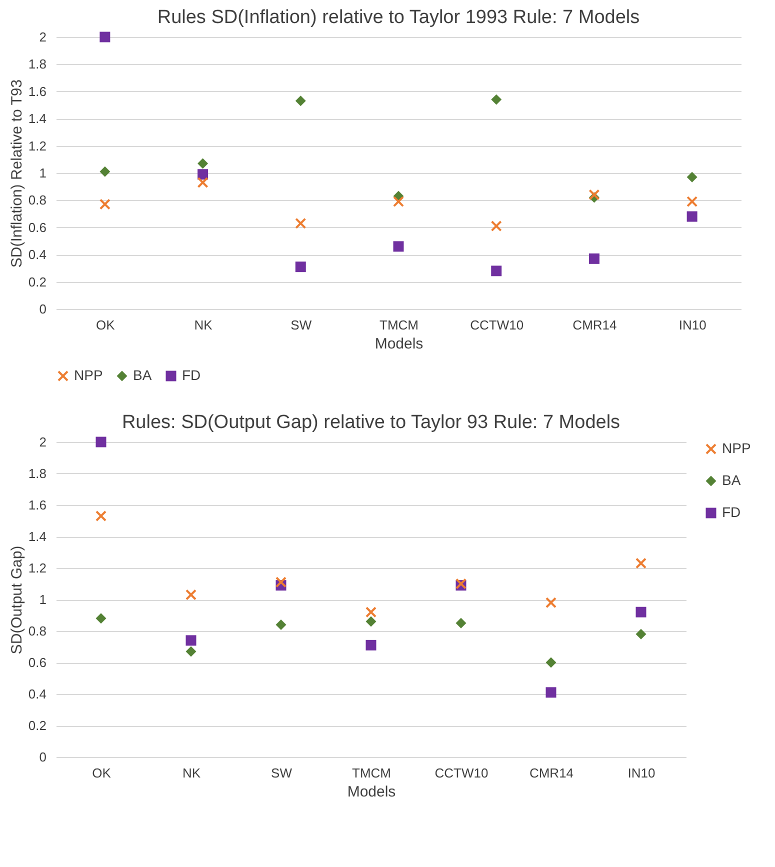  What do you see at coordinates (17, 600) in the screenshot?
I see `y-axis-title: SD(Output Gap)` at bounding box center [17, 600].